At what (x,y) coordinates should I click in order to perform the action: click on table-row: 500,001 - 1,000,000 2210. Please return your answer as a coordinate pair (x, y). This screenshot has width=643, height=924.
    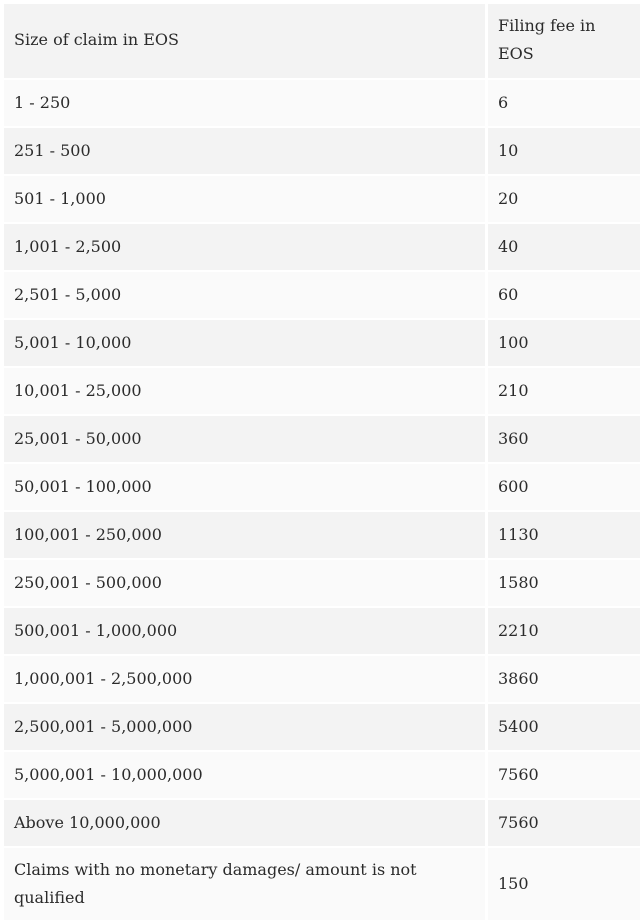
    Looking at the image, I should click on (322, 632).